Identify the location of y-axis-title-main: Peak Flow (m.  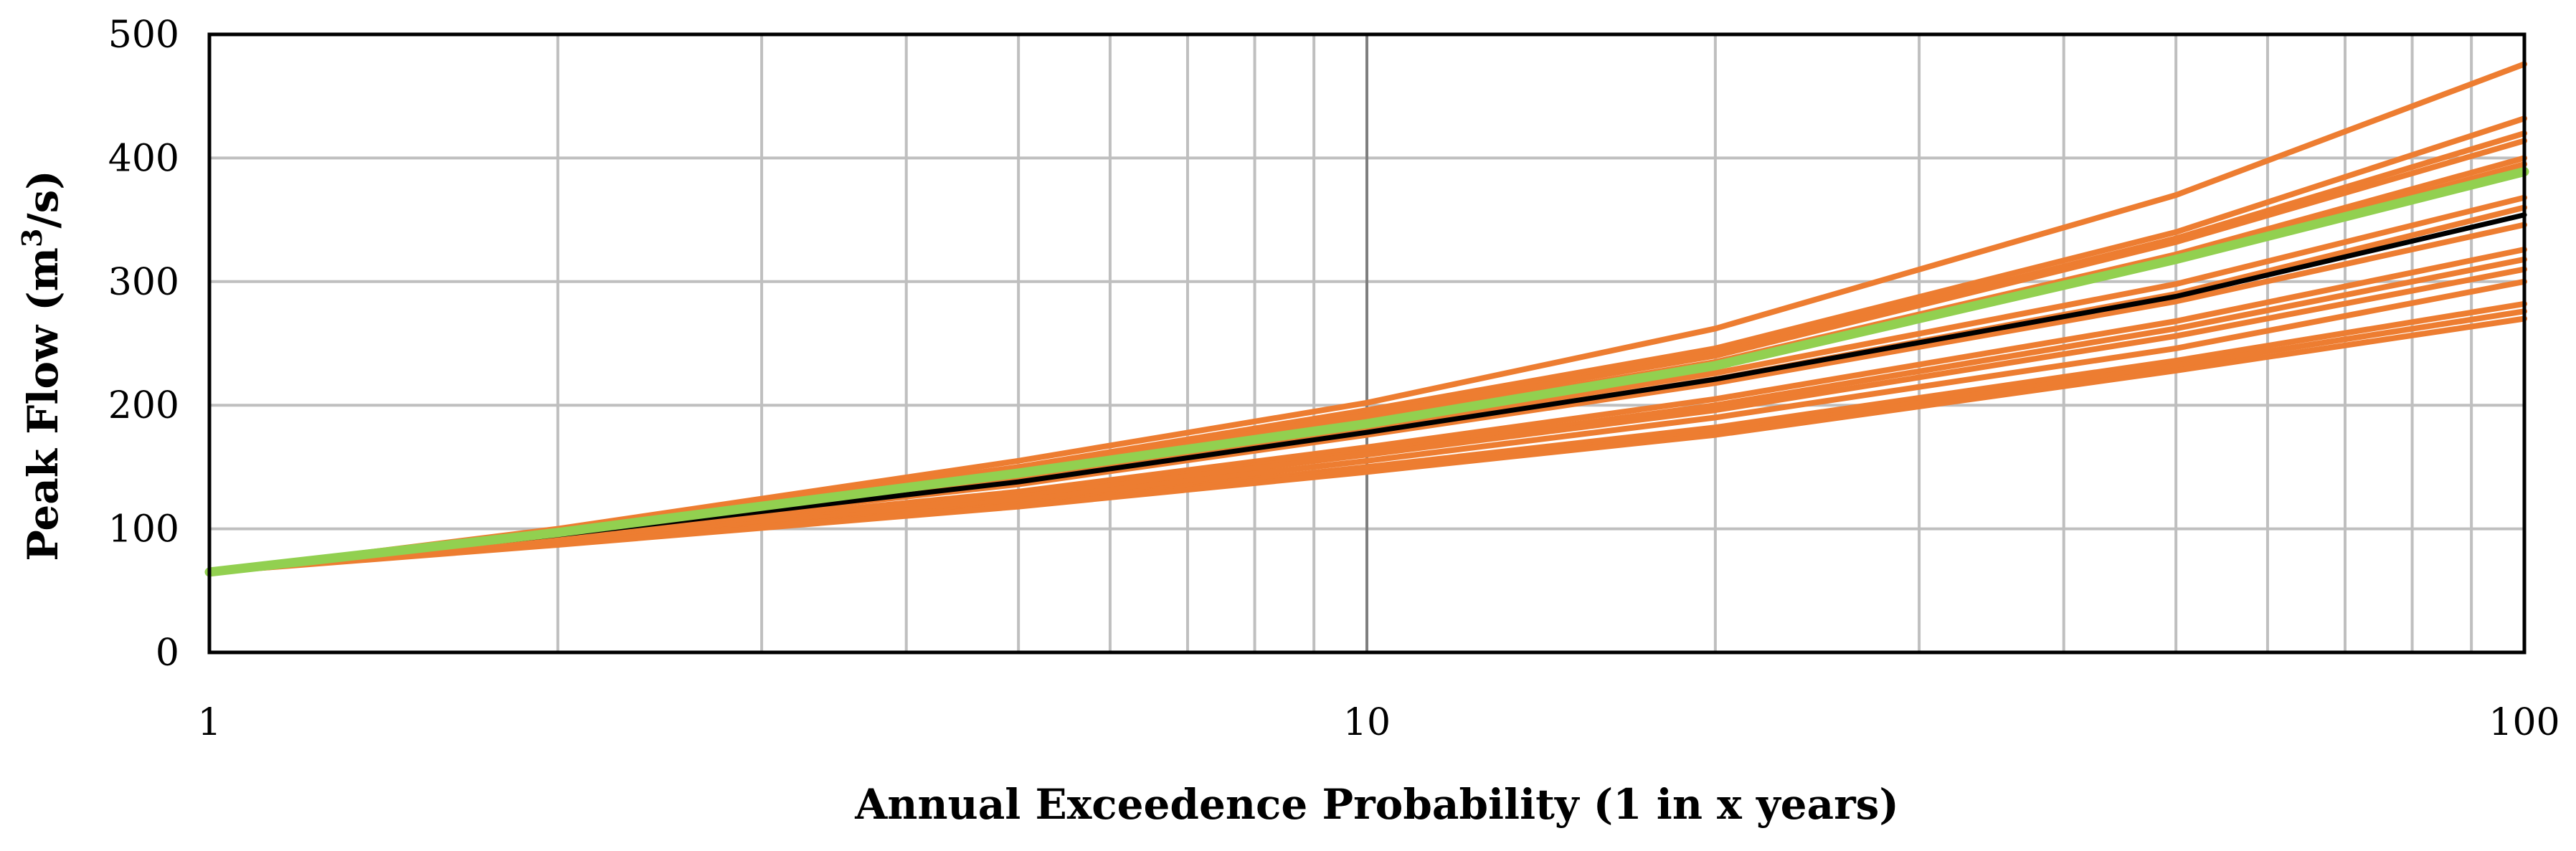
(43, 404).